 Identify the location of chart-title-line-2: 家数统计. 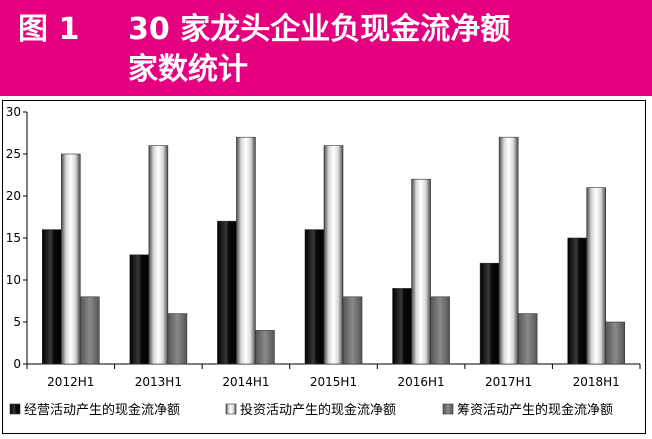
(188, 69).